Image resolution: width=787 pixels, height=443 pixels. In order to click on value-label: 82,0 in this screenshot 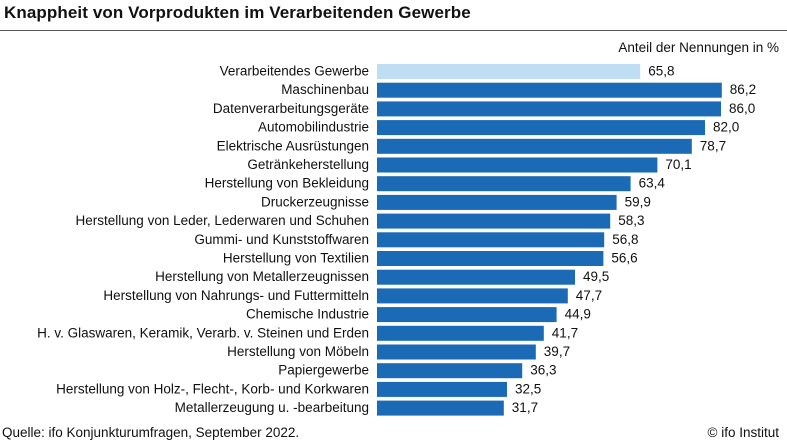, I will do `click(726, 127)`.